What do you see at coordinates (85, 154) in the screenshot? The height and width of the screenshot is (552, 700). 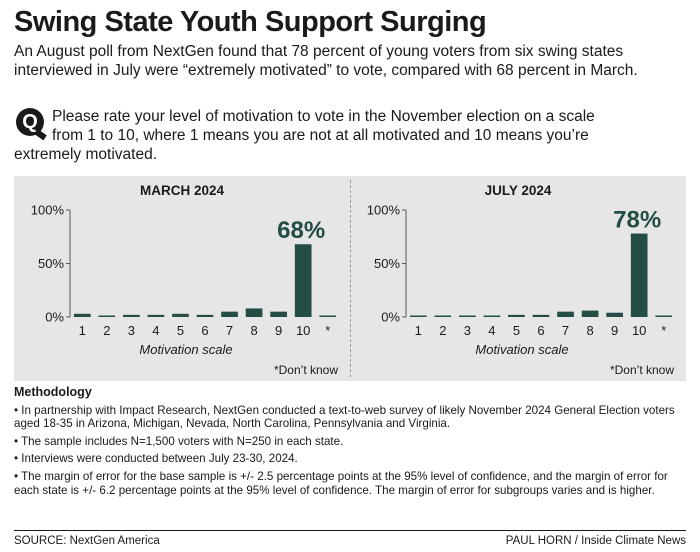 I see `question-line-3: extremely motivated.` at bounding box center [85, 154].